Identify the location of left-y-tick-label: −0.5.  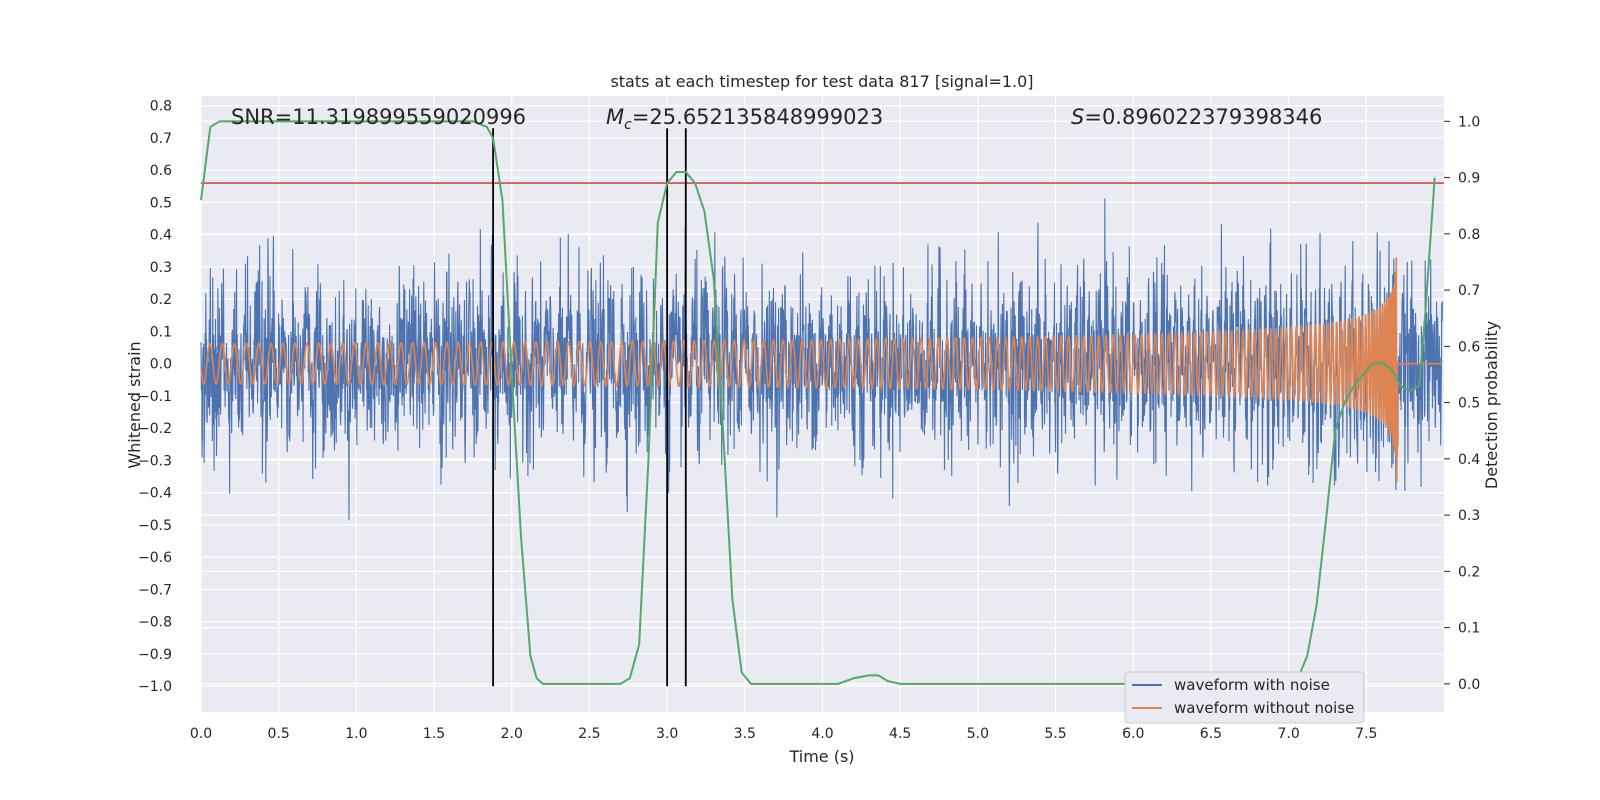
(155, 526).